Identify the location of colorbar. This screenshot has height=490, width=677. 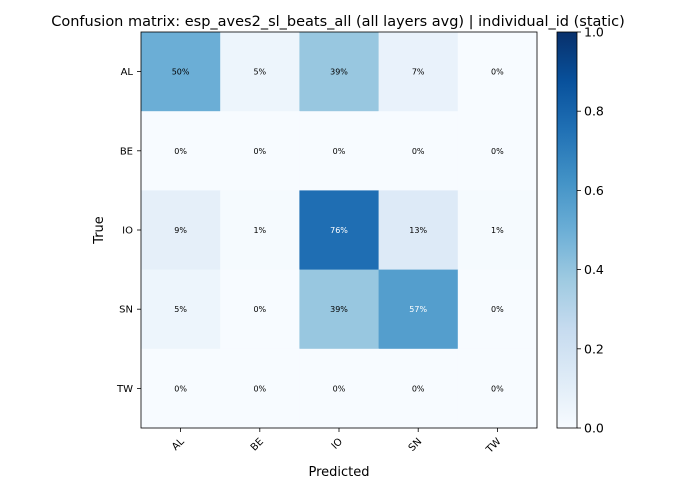
(567, 230).